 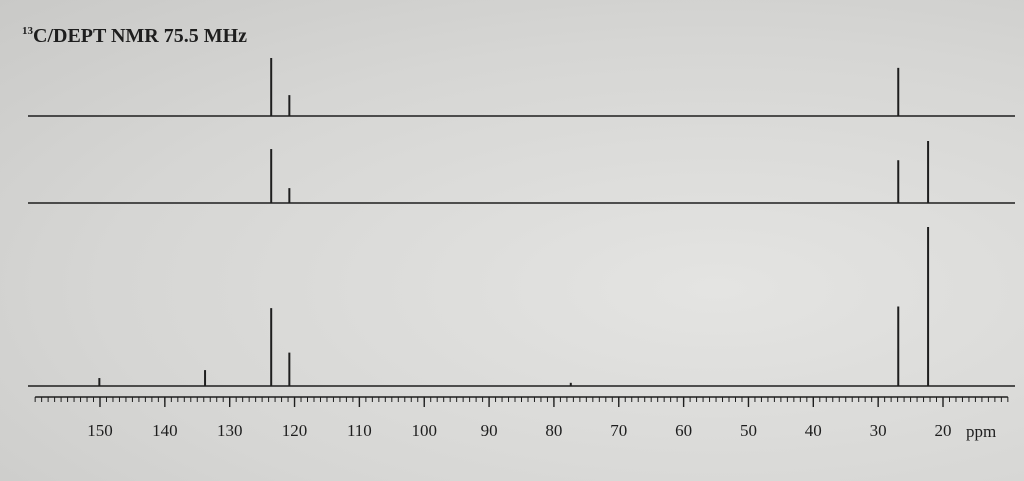 I want to click on x-tick-label: 130, so click(x=230, y=430).